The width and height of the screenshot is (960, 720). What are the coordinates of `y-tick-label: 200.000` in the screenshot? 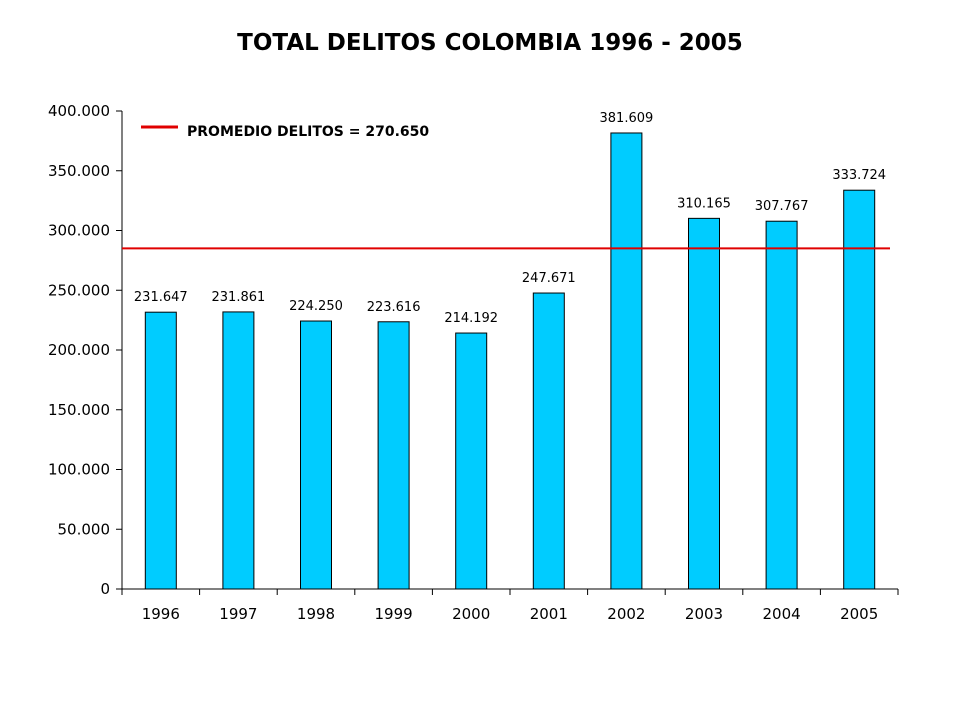 It's located at (79, 350).